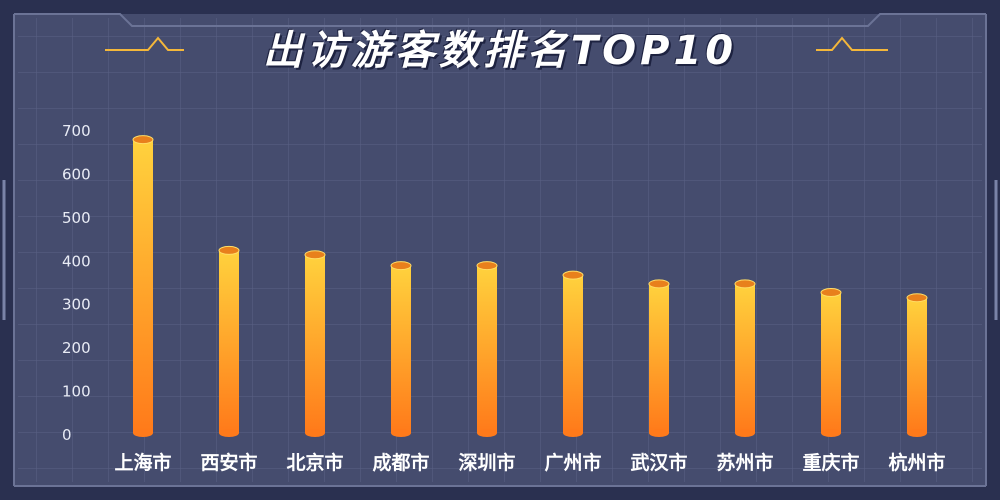  I want to click on y-tick-label: 200, so click(76, 348).